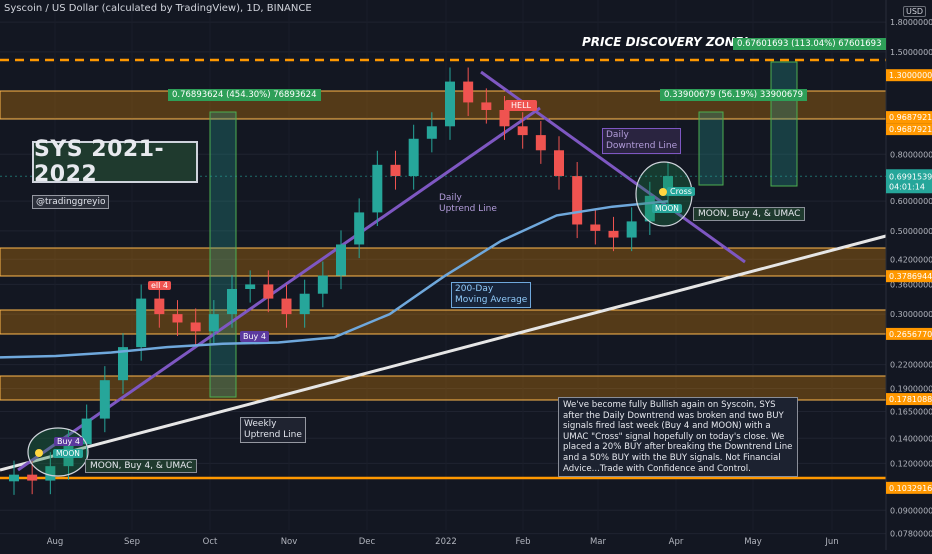  I want to click on moon-signal-right: MOON, so click(667, 208).